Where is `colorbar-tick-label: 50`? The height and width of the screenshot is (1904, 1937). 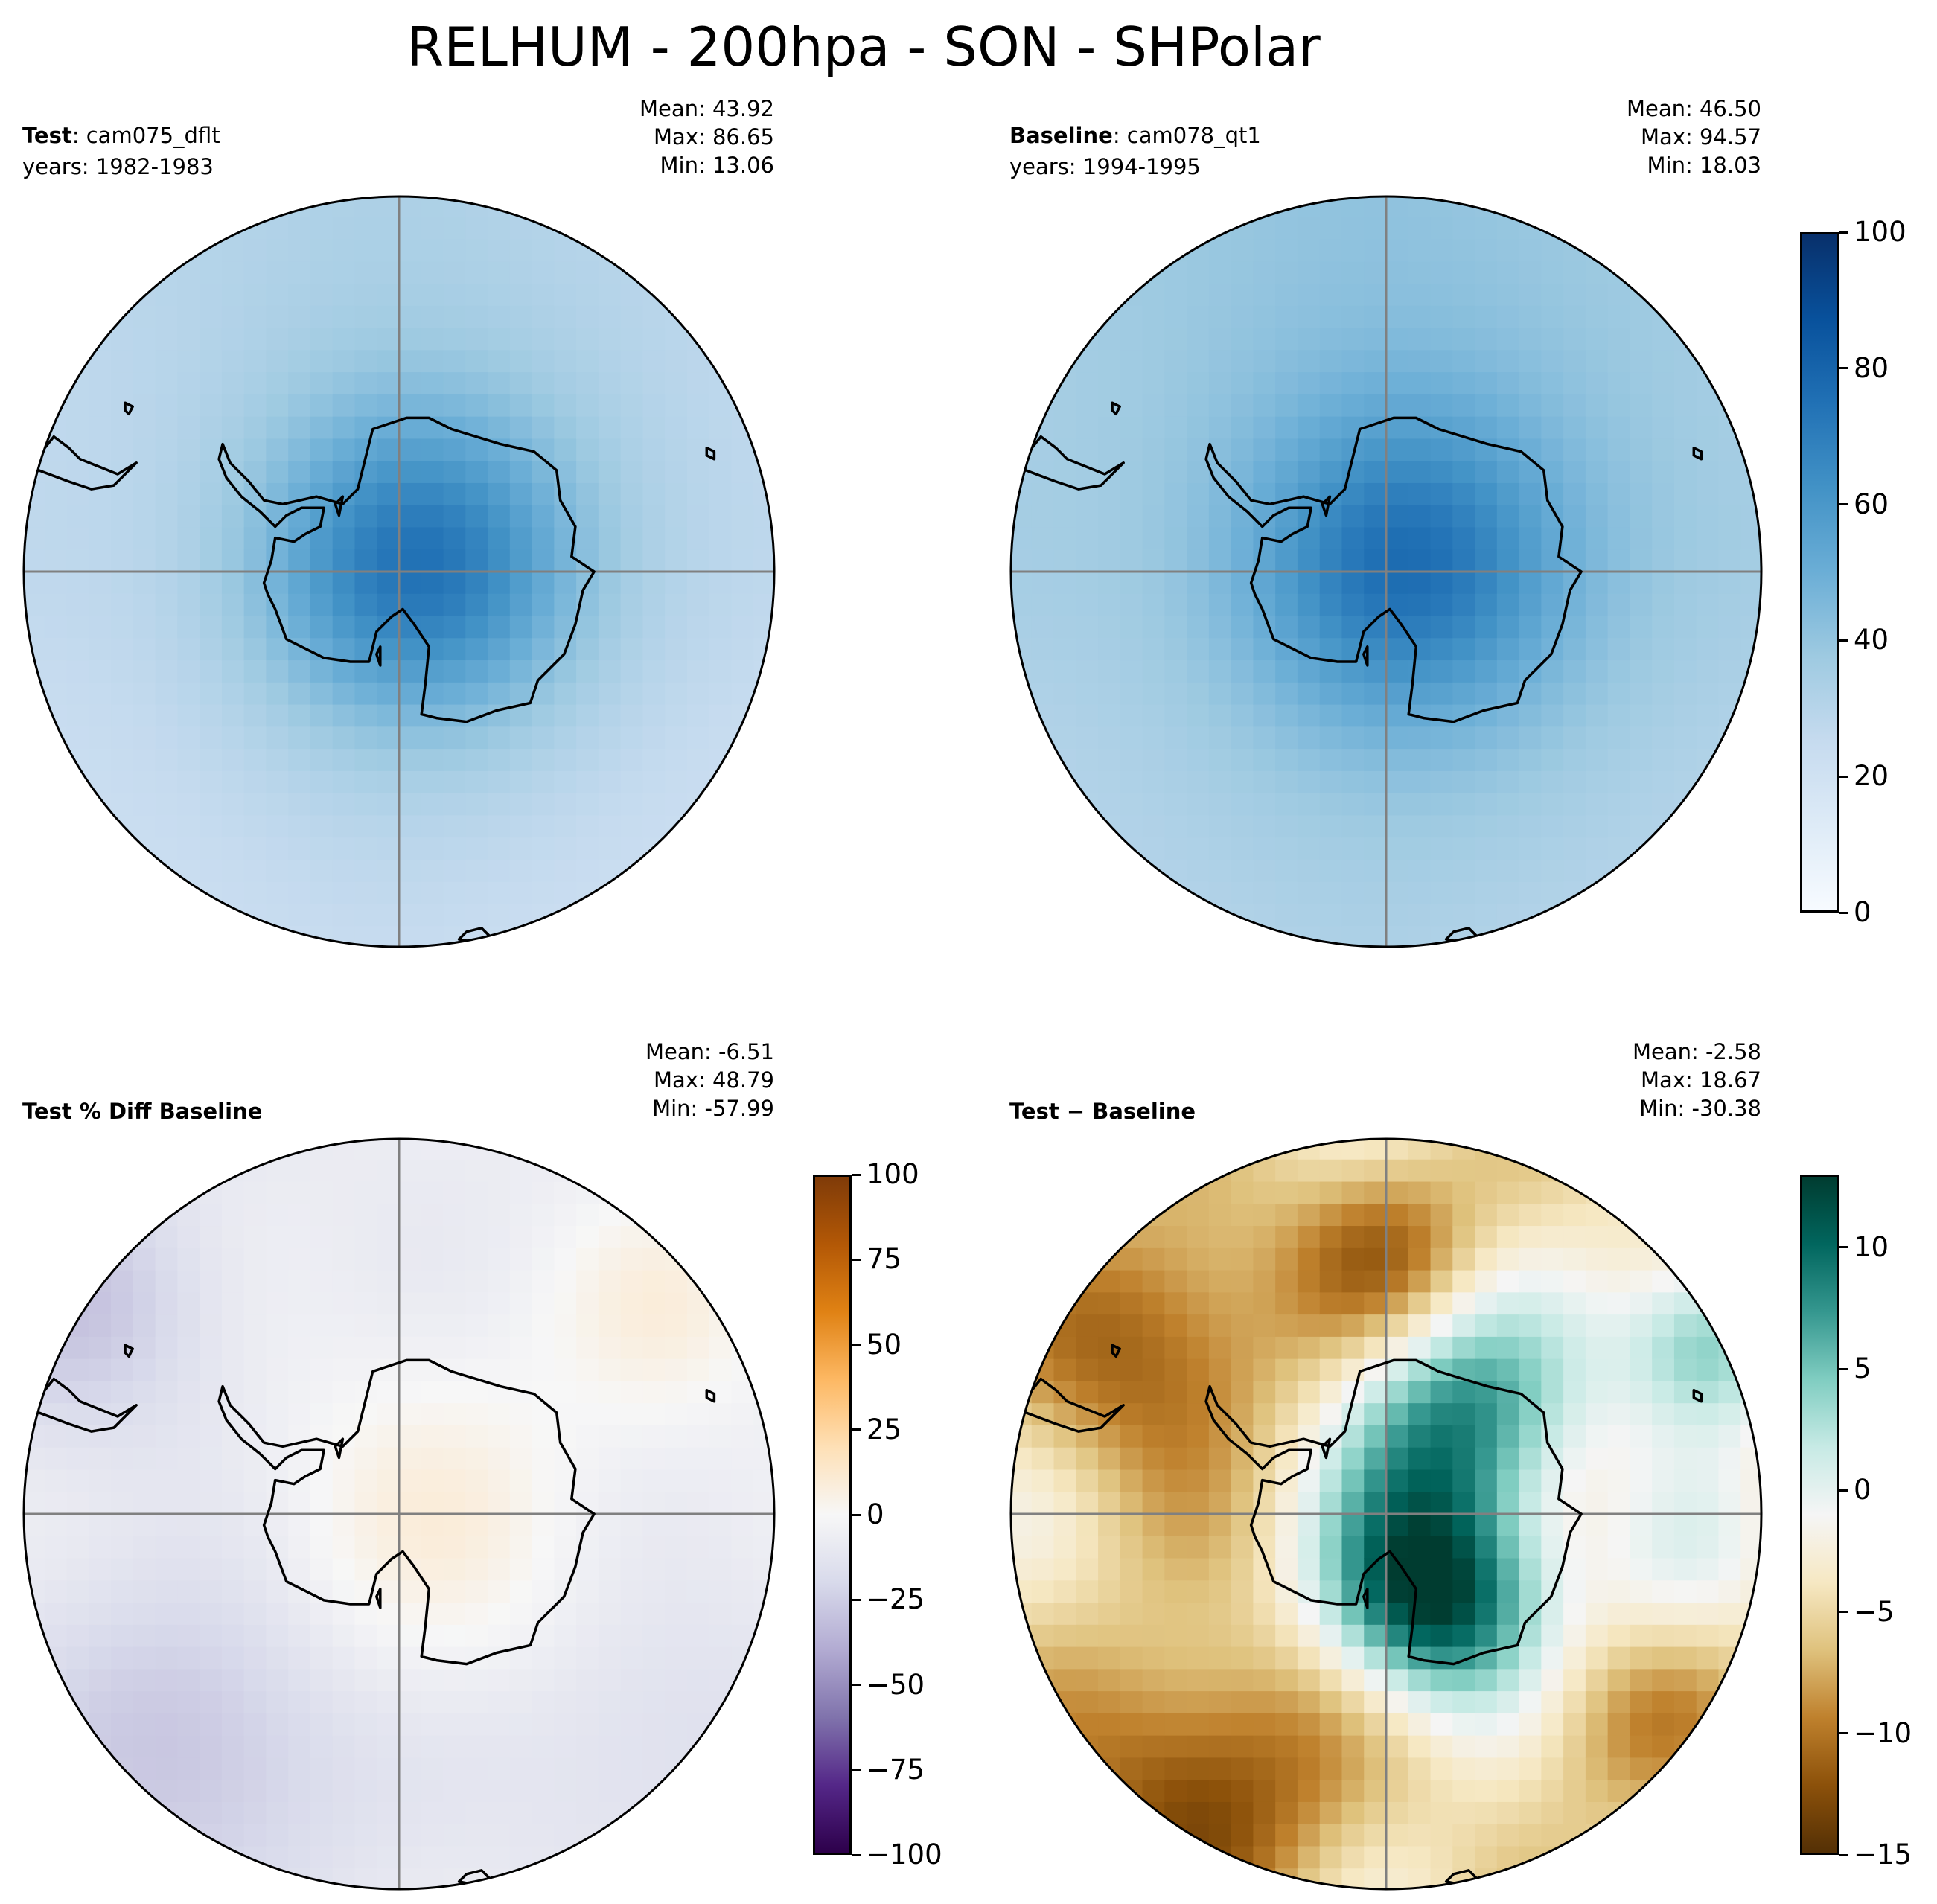
colorbar-tick-label: 50 is located at coordinates (884, 1345).